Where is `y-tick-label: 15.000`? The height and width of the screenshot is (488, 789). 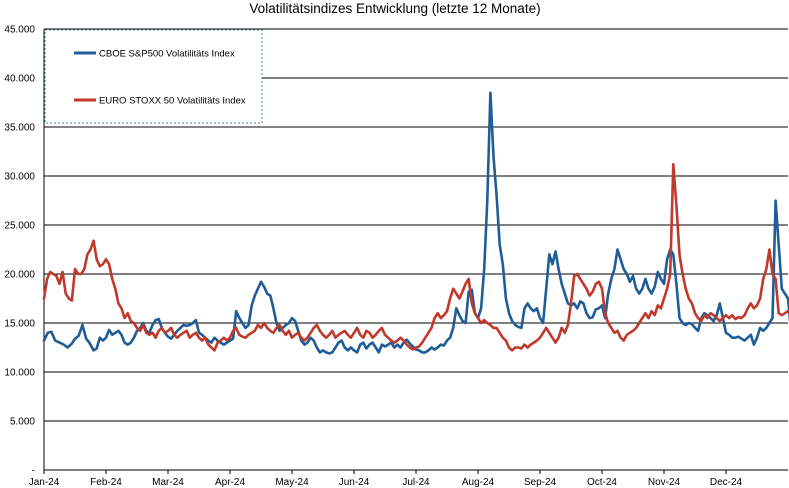
y-tick-label: 15.000 is located at coordinates (19, 324).